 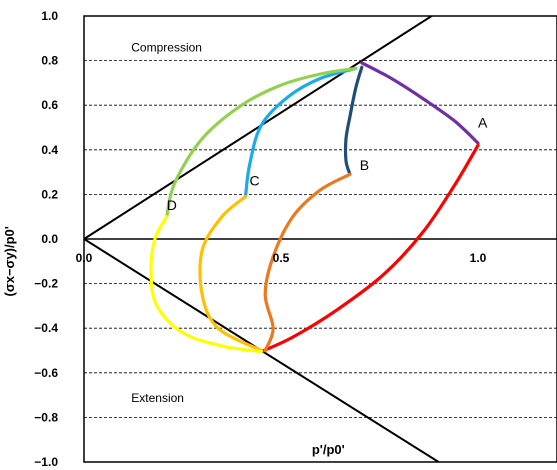 I want to click on x-axis-label: p'/p0', so click(x=328, y=449).